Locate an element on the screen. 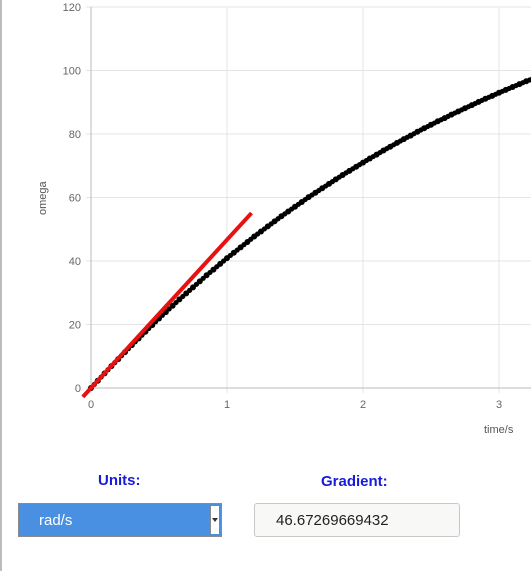 The image size is (531, 571). y-tick-label-1: 20 is located at coordinates (75, 326).